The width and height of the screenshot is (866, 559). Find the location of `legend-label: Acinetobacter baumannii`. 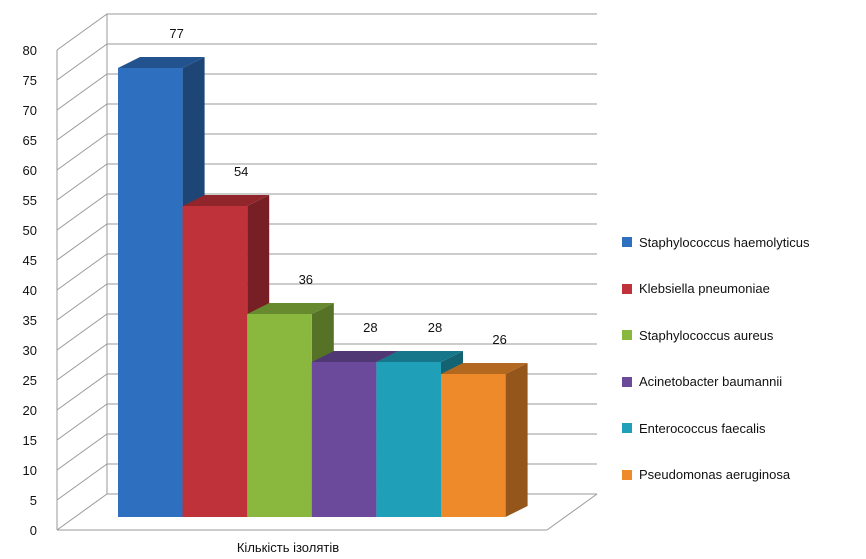

legend-label: Acinetobacter baumannii is located at coordinates (711, 381).